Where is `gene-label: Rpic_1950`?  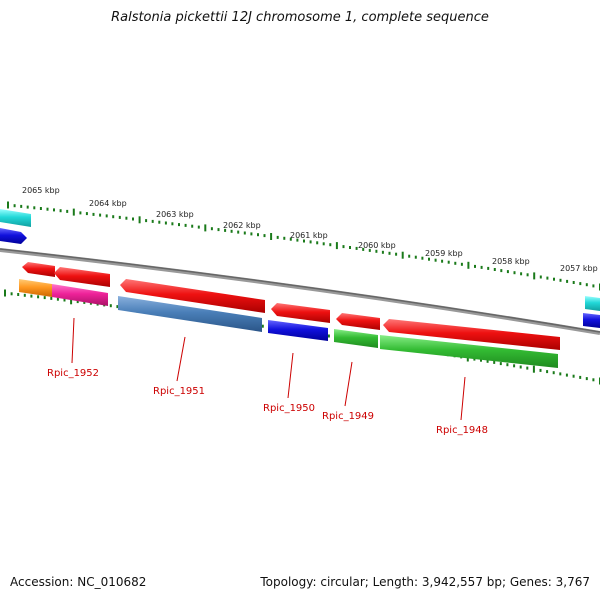 gene-label: Rpic_1950 is located at coordinates (289, 408).